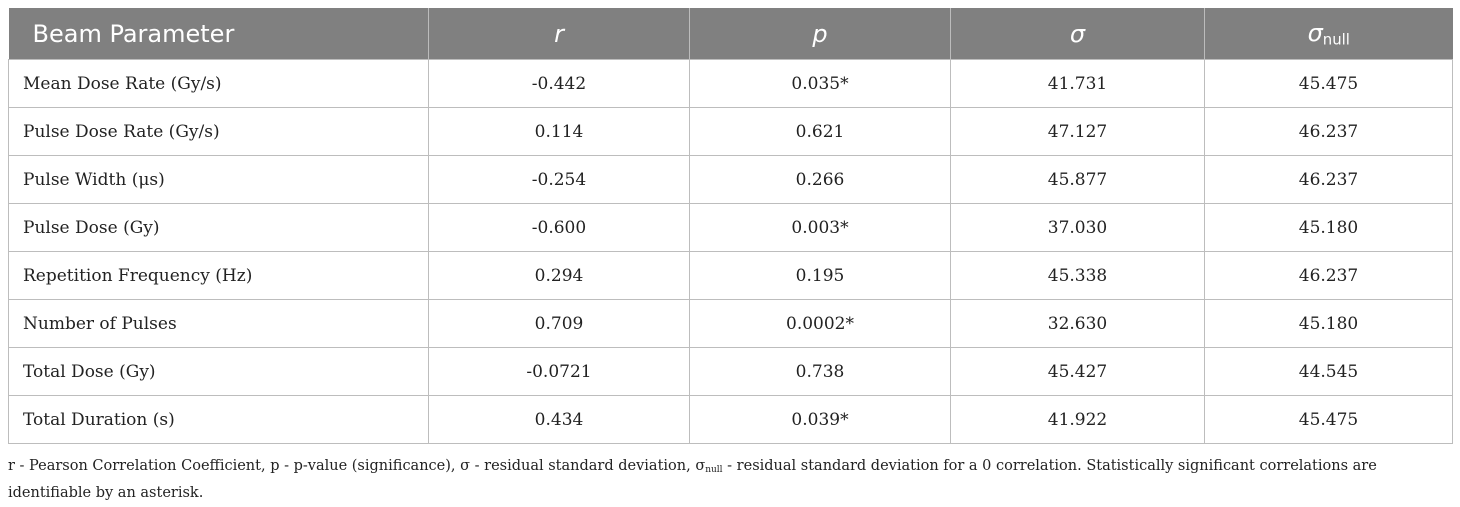 The width and height of the screenshot is (1460, 507). I want to click on cell-parameter: Pulse Dose Rate (Gy/s), so click(218, 131).